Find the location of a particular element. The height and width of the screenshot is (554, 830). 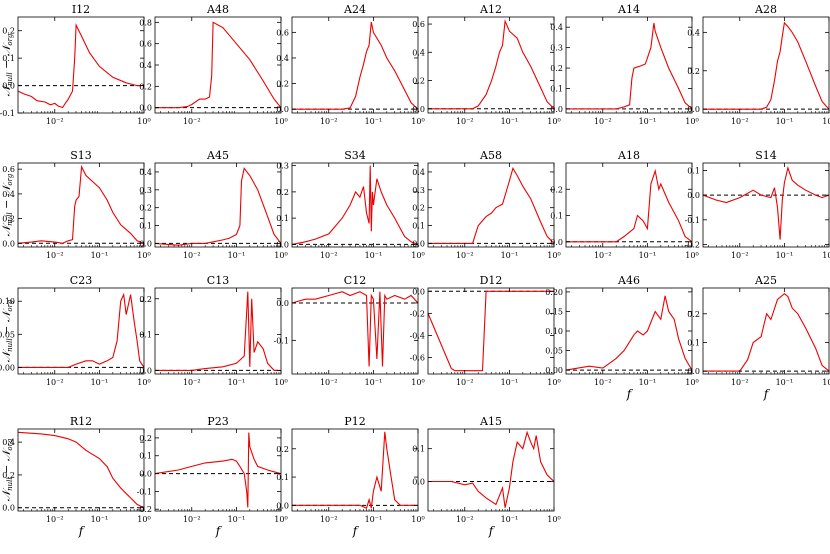

y-tick-label: -0.4 is located at coordinates (417, 335).